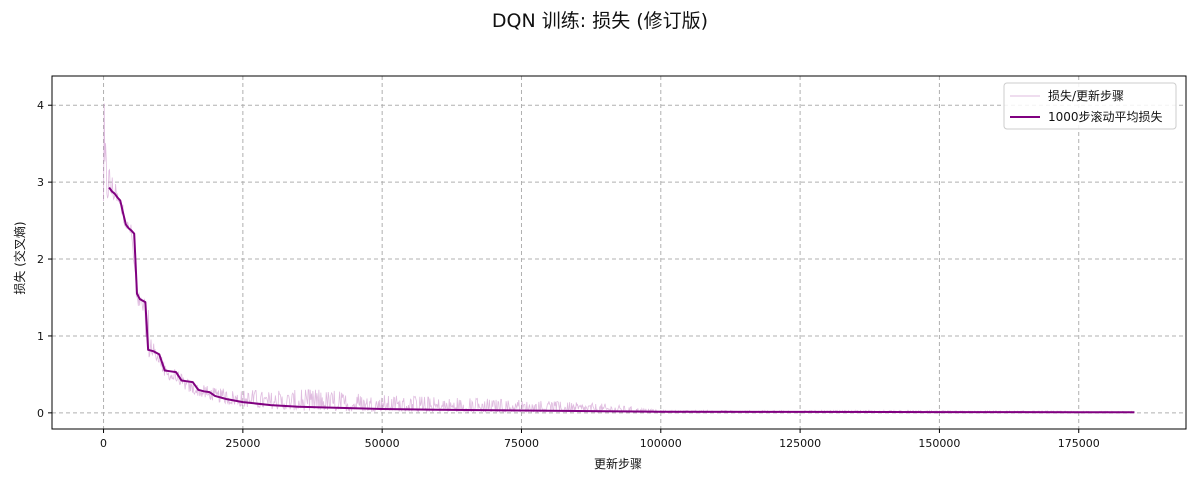 Image resolution: width=1200 pixels, height=500 pixels. Describe the element at coordinates (600, 439) in the screenshot. I see `x-axis: 0 25000 50000 75000 100000 125000 150000 175000` at that location.